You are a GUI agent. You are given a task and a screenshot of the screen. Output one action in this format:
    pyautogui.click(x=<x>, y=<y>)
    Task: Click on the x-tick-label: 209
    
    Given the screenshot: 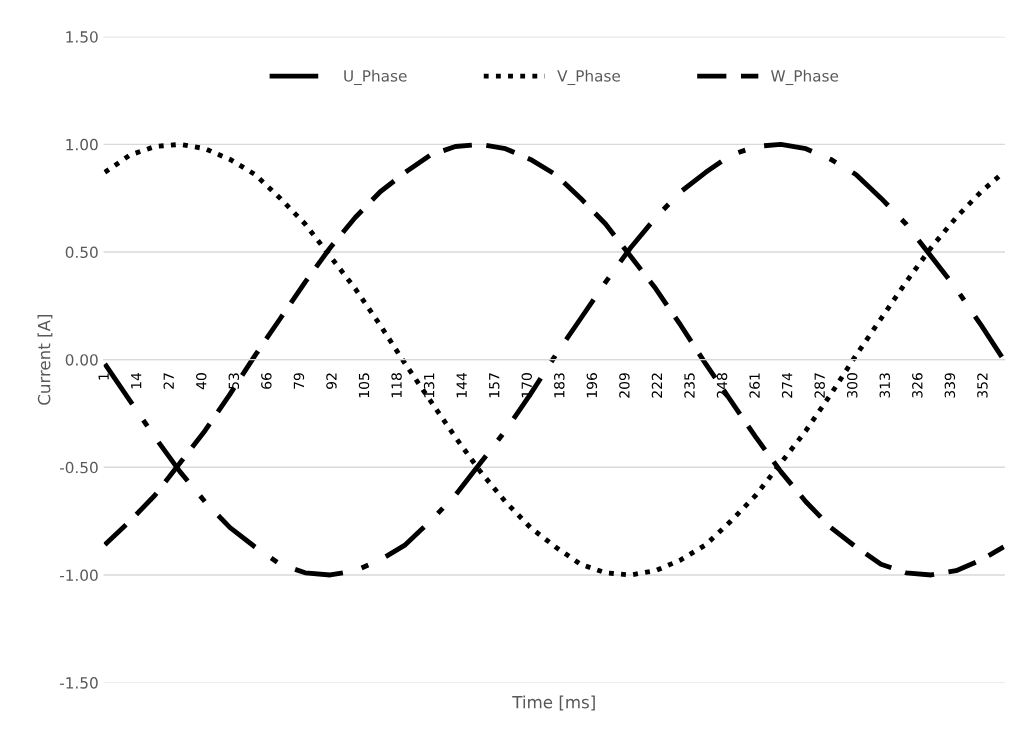 What is the action you would take?
    pyautogui.click(x=624, y=385)
    